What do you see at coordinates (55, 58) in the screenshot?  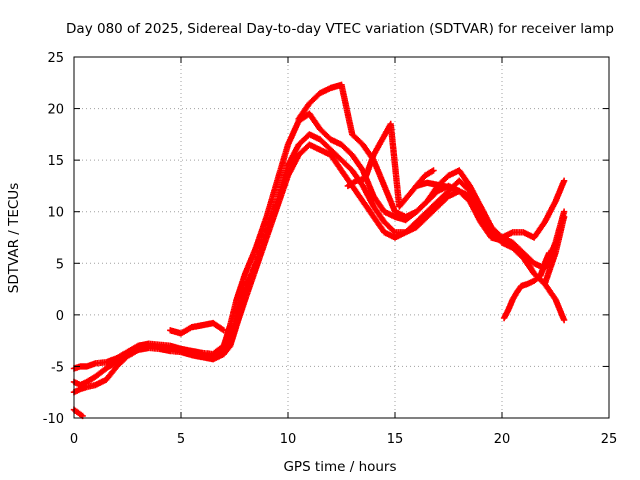 I see `y-tick-label: 25` at bounding box center [55, 58].